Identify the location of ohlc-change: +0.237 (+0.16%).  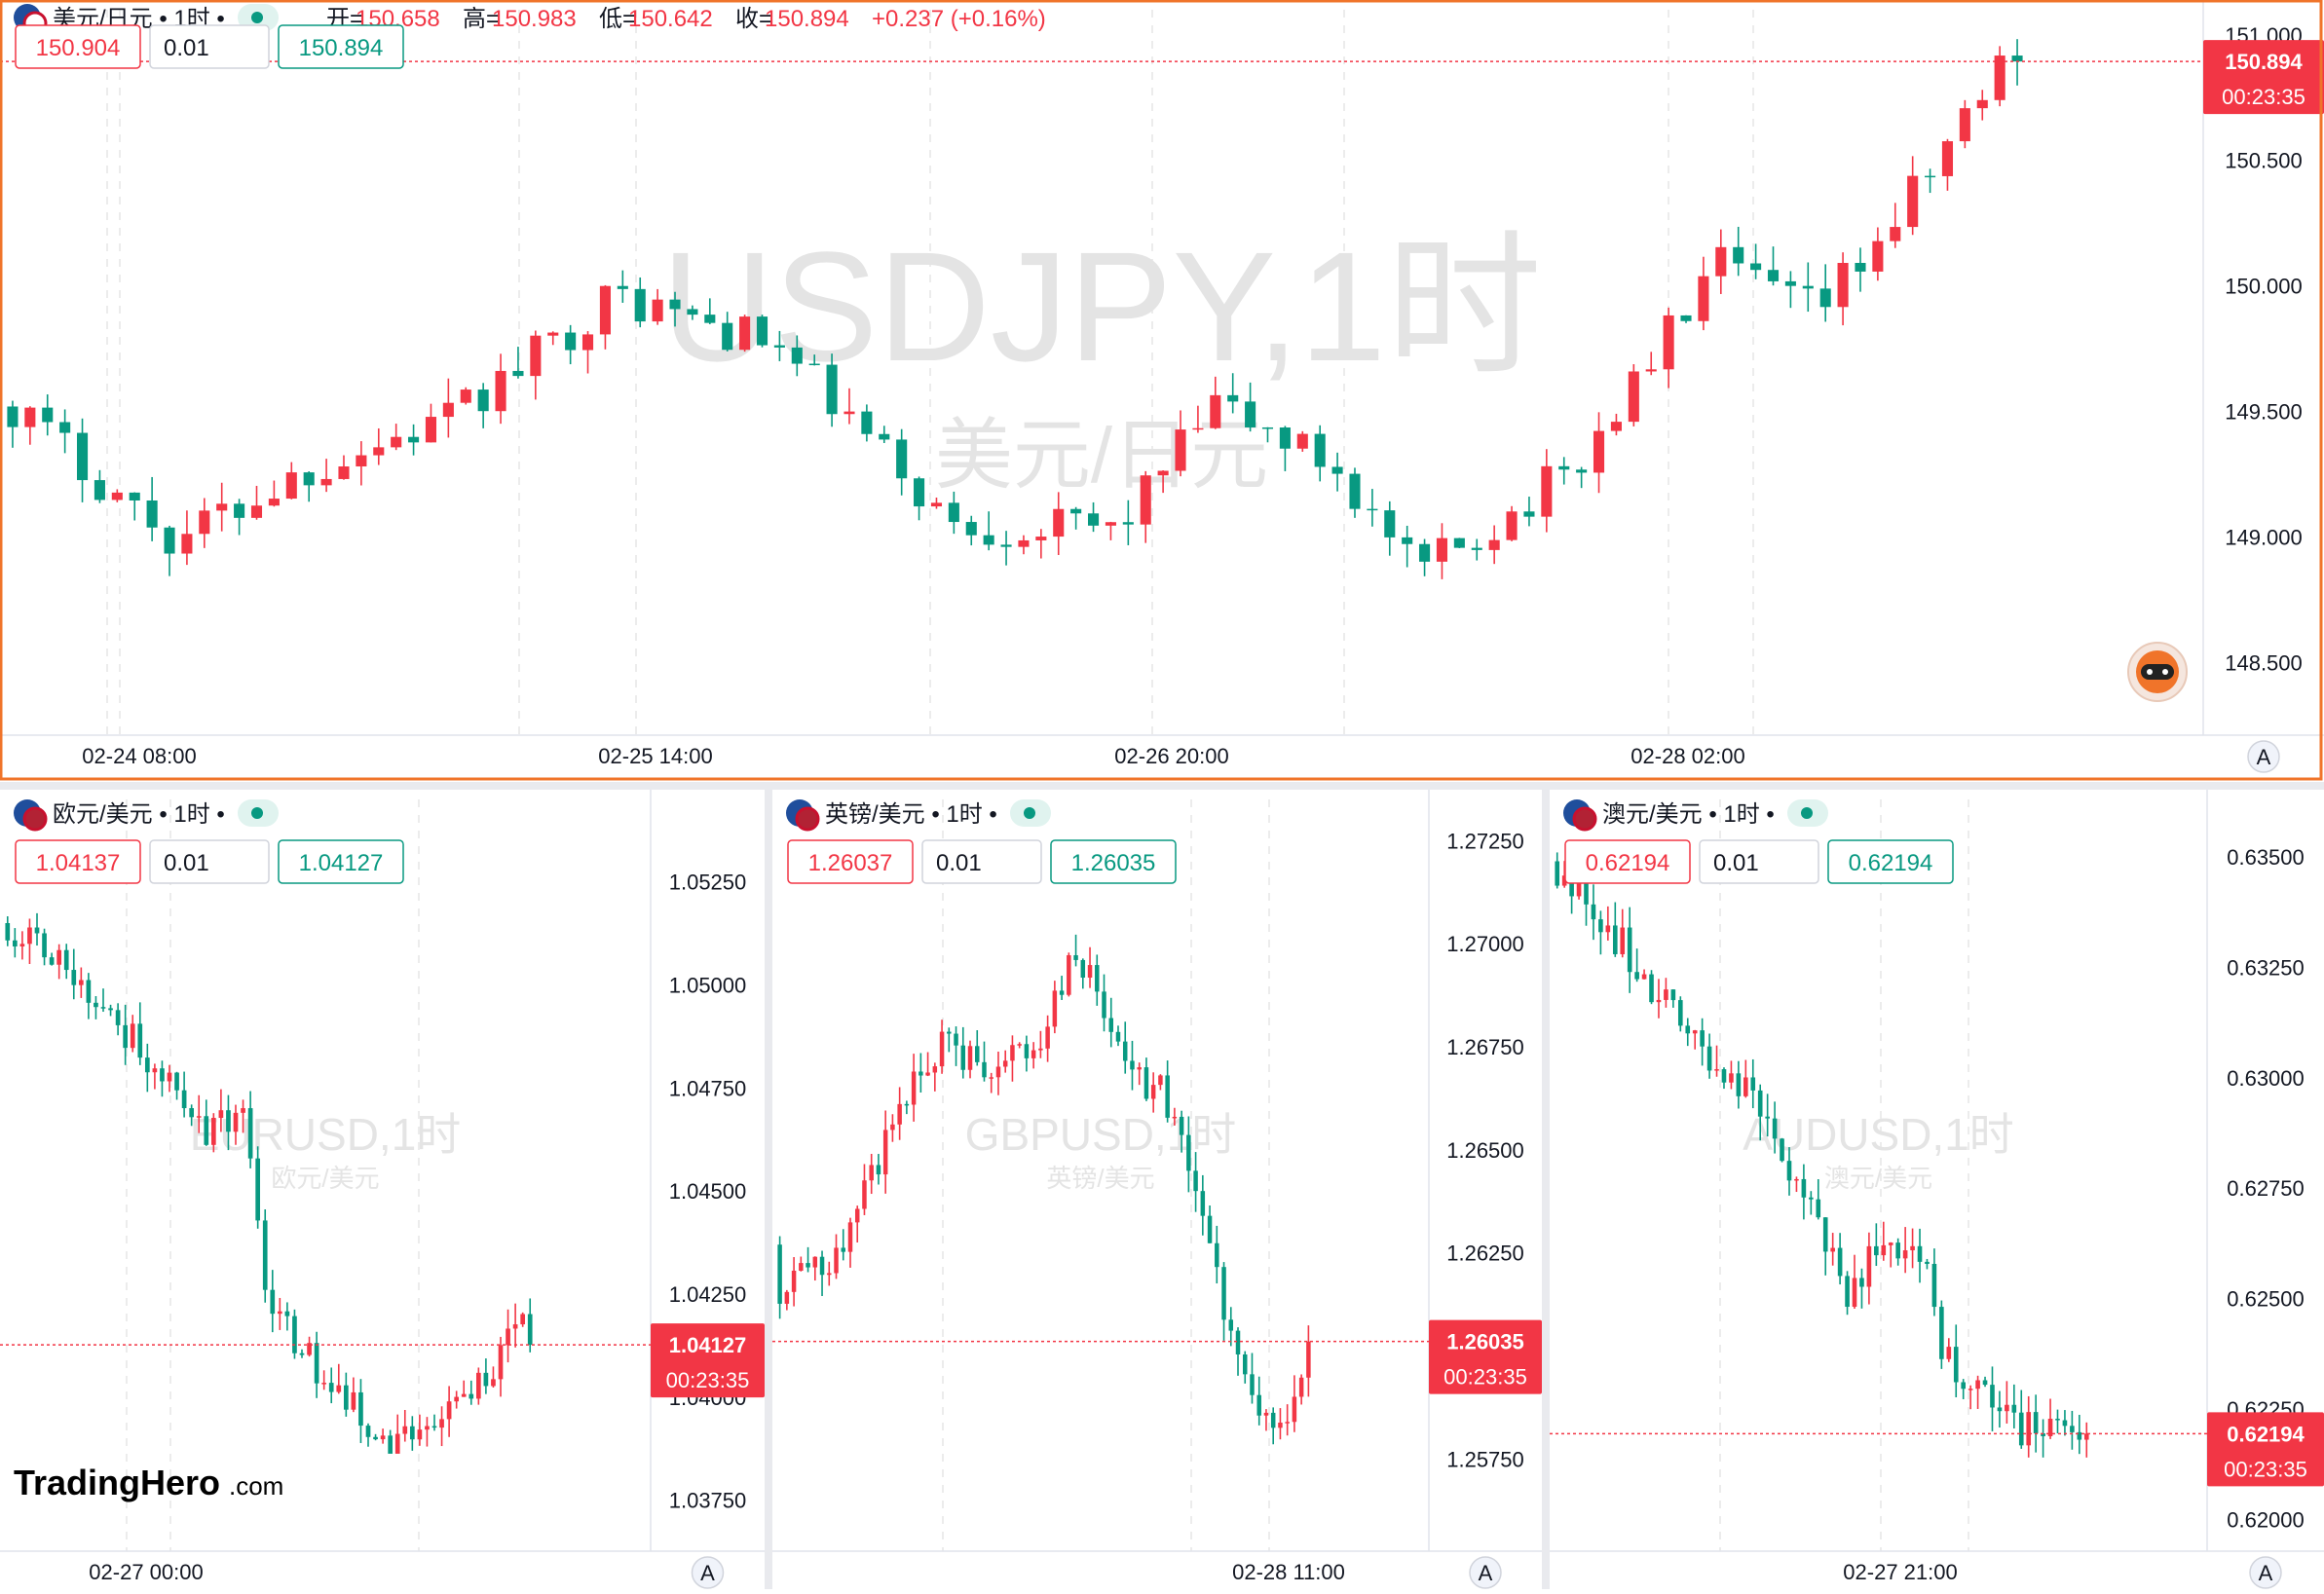
(959, 19).